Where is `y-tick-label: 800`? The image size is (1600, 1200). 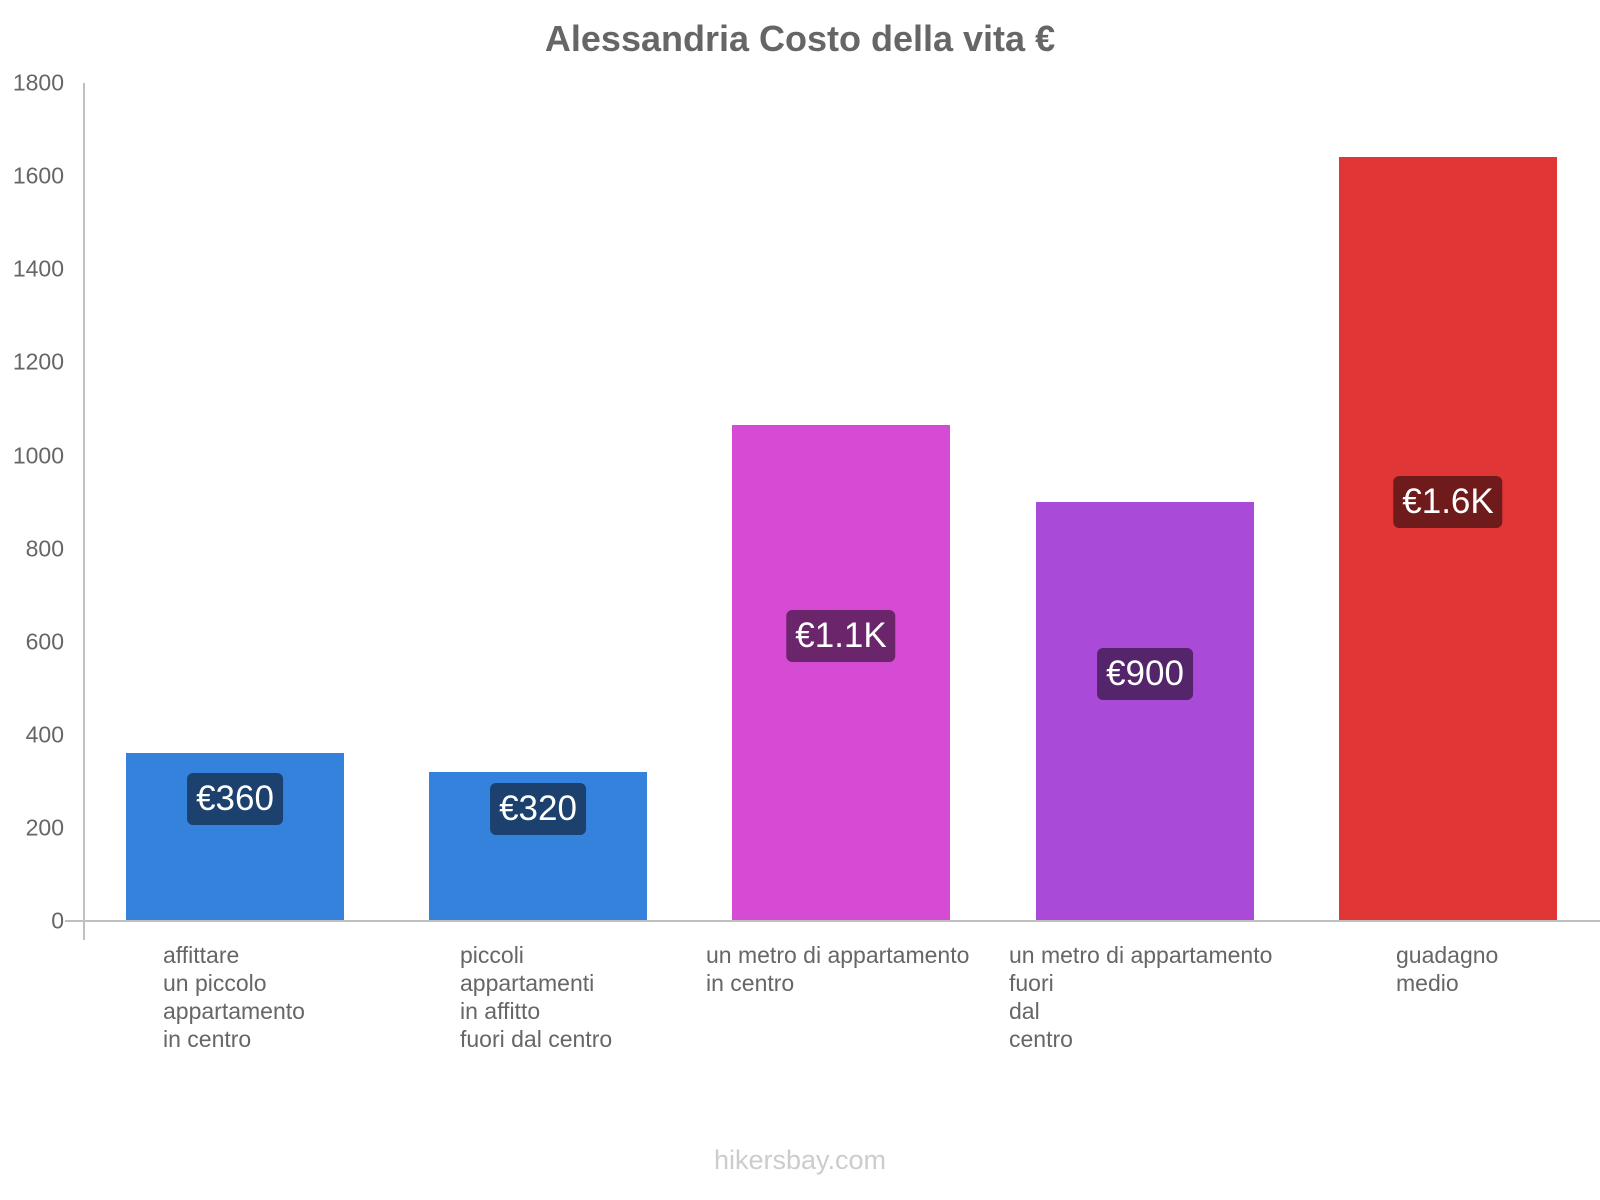 y-tick-label: 800 is located at coordinates (44, 548).